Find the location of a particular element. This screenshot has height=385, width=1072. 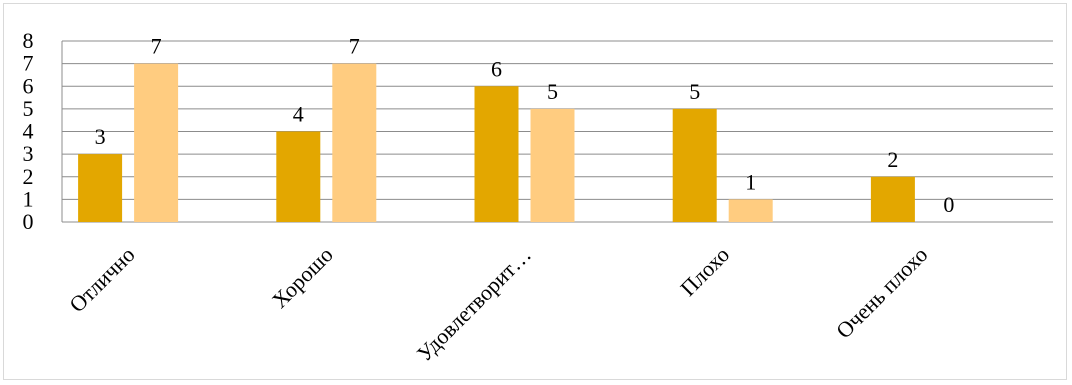

data-label: 6 is located at coordinates (496, 68).